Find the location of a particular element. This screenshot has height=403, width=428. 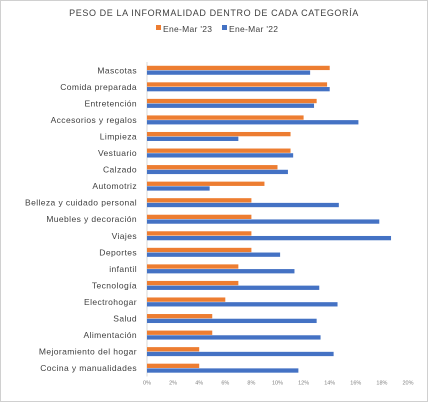

category-label-limpieza: Limpieza is located at coordinates (118, 136).